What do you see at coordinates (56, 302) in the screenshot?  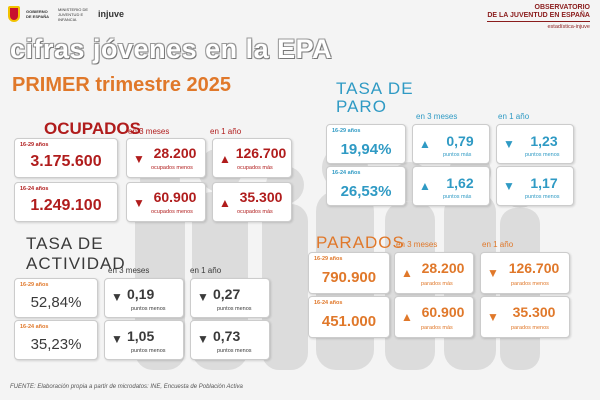 I see `actividad-1629-value: 52,84%` at bounding box center [56, 302].